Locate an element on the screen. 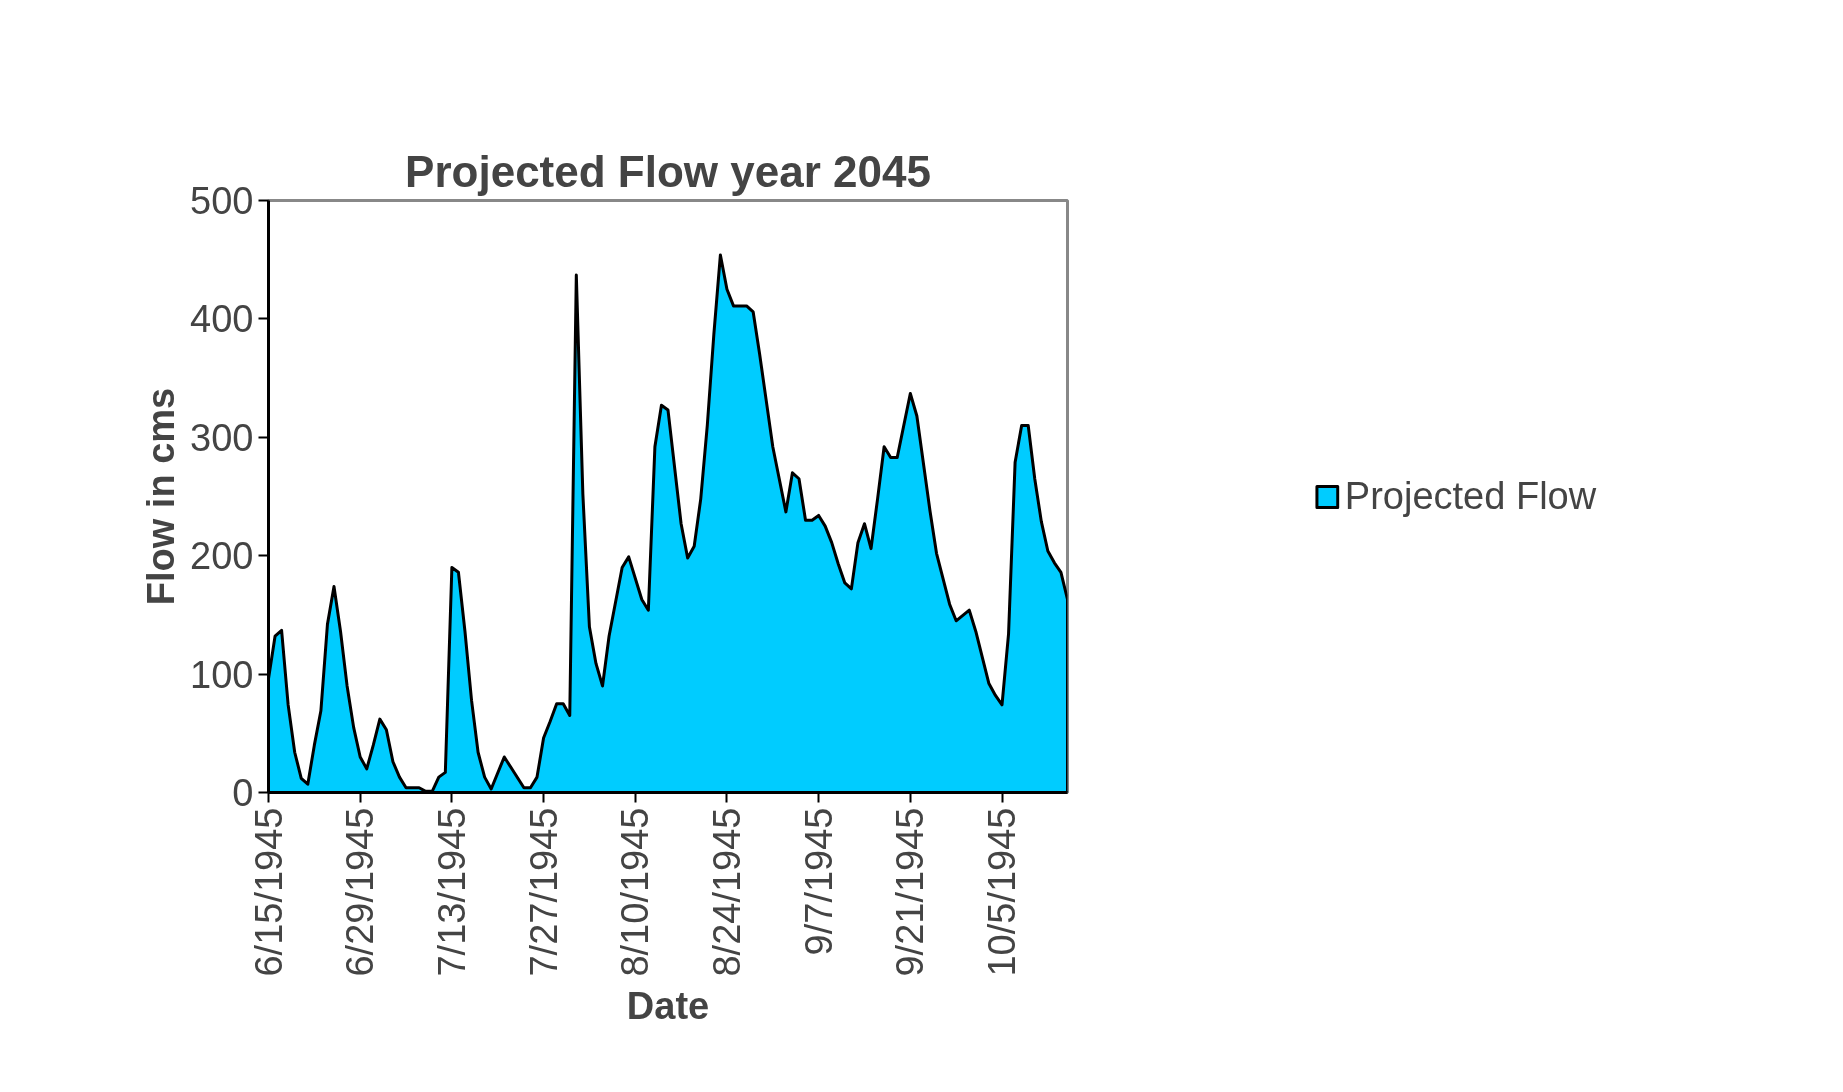  x-tick-label: 10/5/1945 is located at coordinates (1002, 892).